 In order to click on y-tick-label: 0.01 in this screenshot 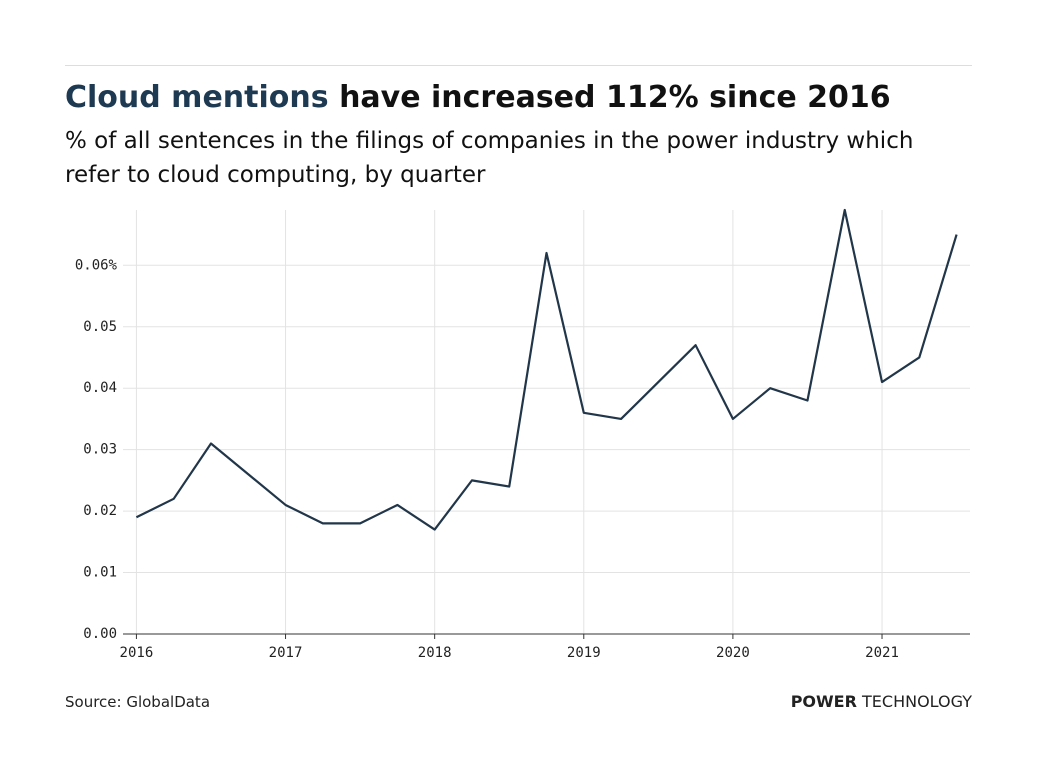, I will do `click(100, 573)`.